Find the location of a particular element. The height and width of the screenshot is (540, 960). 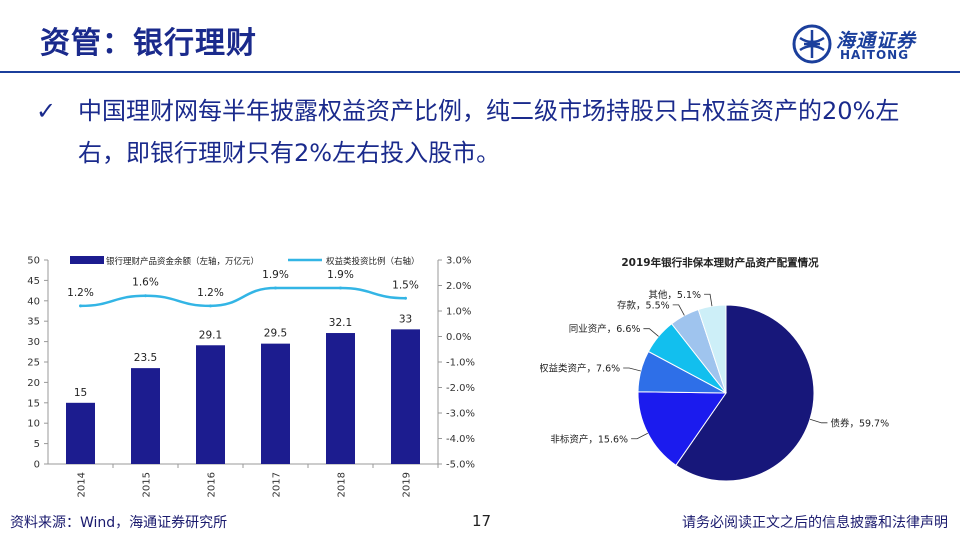

x-axis-tick-label: 2015 is located at coordinates (147, 484).